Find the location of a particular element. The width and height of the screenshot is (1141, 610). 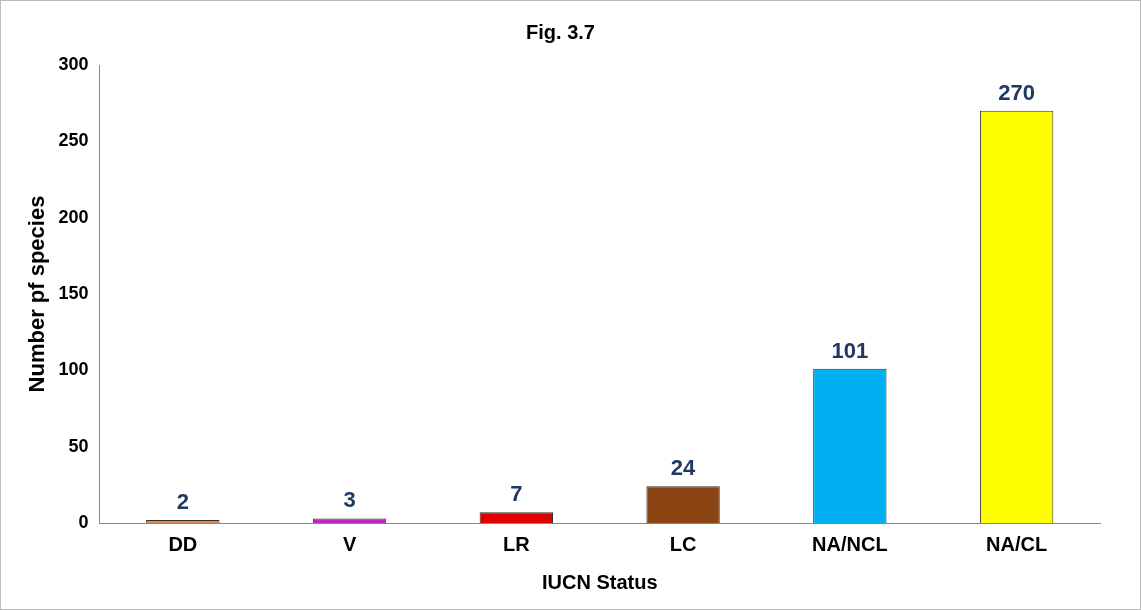

y-tick-label: 100 is located at coordinates (73, 369).